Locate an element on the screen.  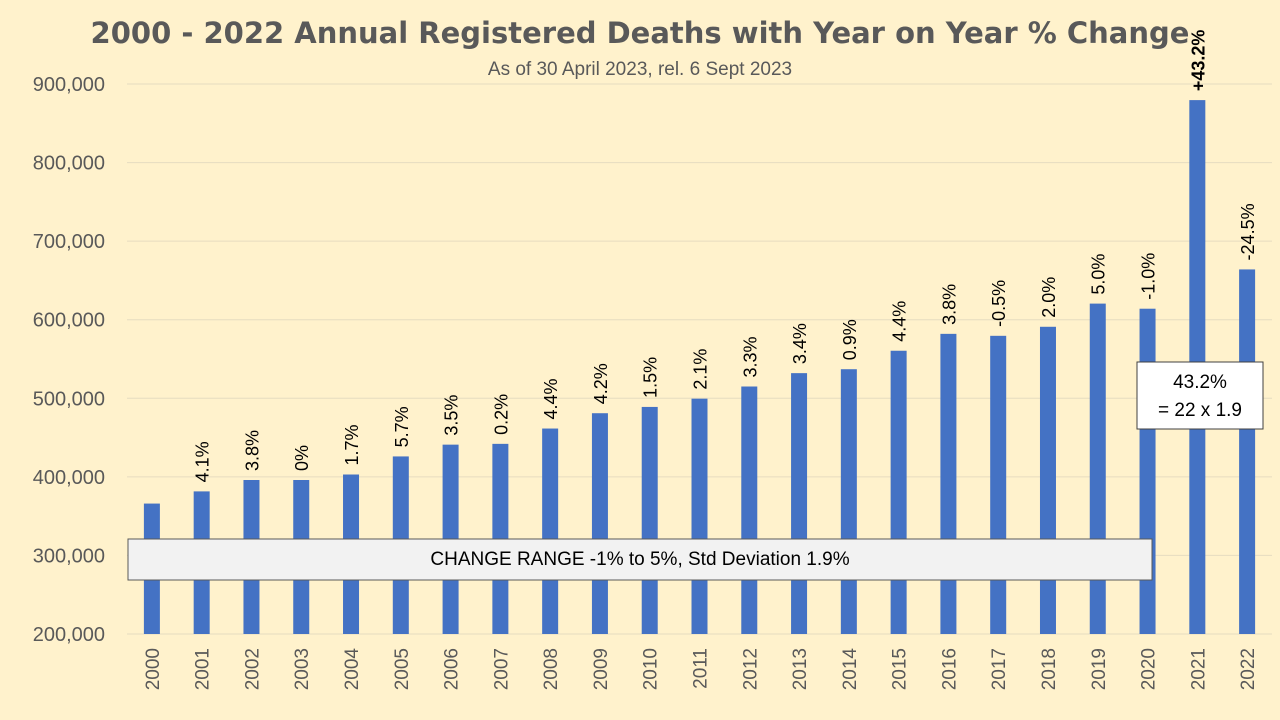
data-label-2004: 1.7% is located at coordinates (352, 444).